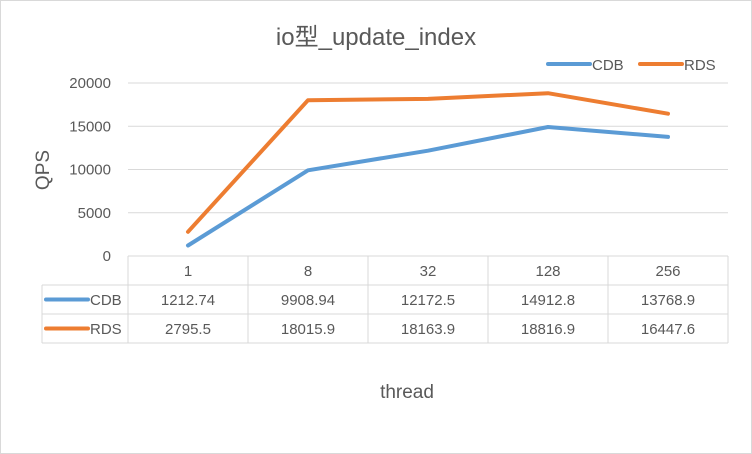 The width and height of the screenshot is (752, 454). Describe the element at coordinates (188, 300) in the screenshot. I see `data-label: 1212.74` at that location.